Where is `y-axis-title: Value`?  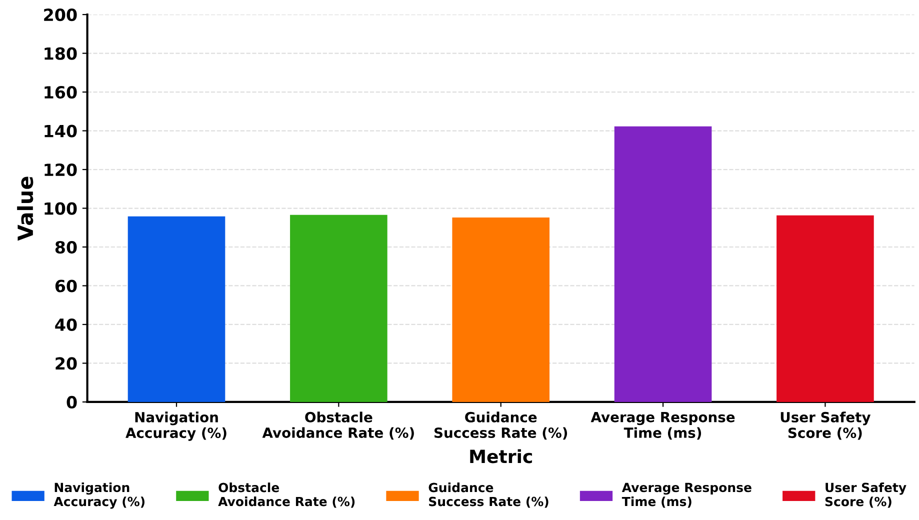 y-axis-title: Value is located at coordinates (25, 208).